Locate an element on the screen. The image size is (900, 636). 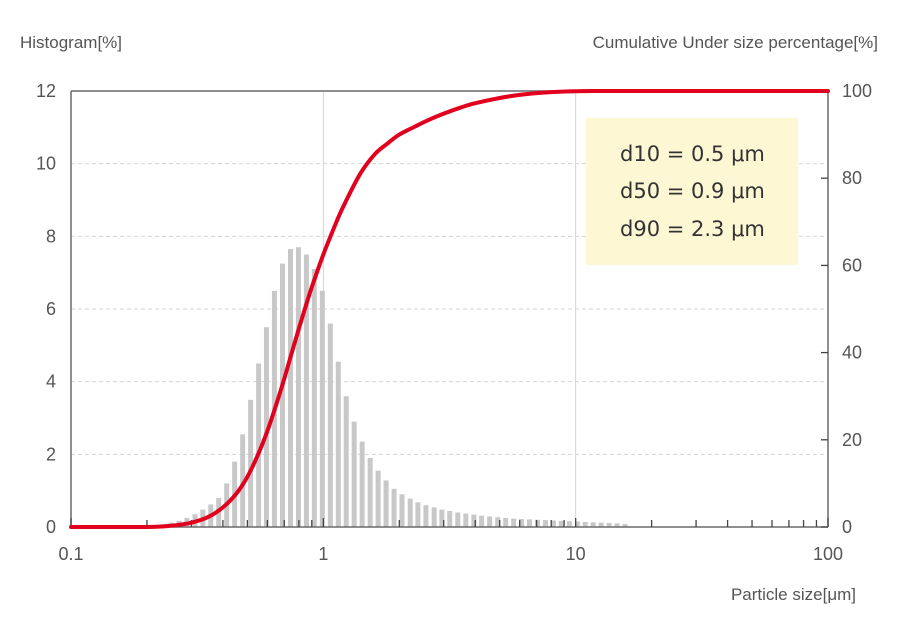
x-tick-label: 10 is located at coordinates (576, 554).